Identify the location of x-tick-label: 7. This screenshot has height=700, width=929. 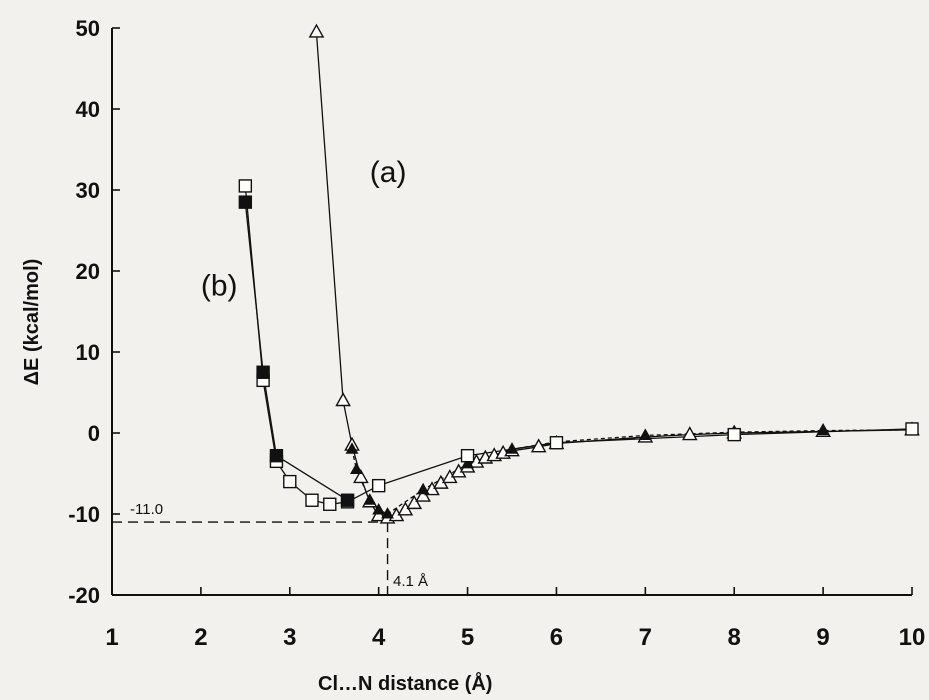
(645, 637).